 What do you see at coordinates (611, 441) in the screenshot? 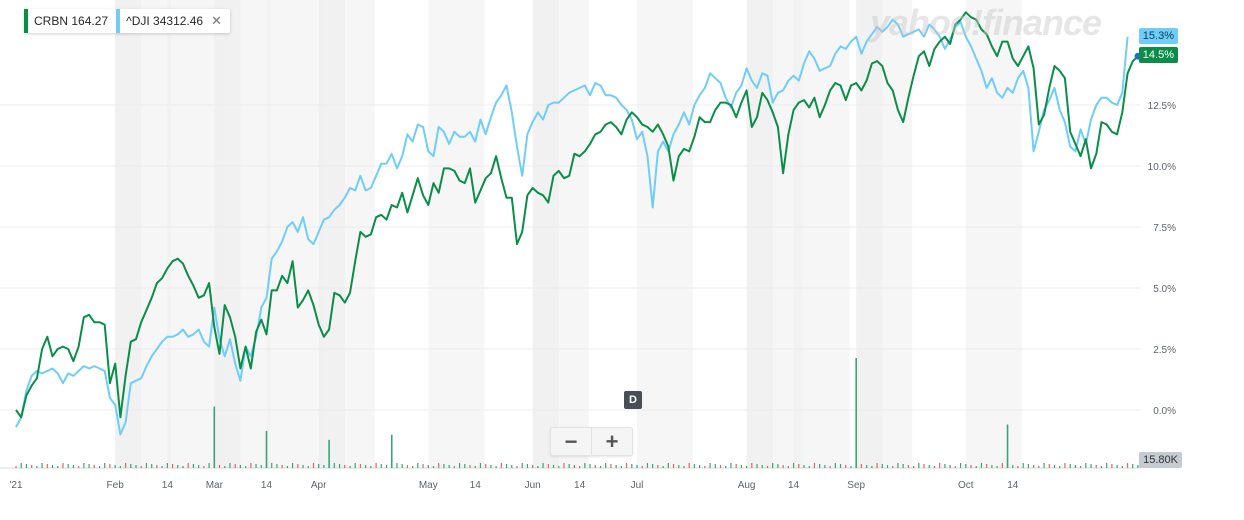
I see `zoom-in-button: +` at bounding box center [611, 441].